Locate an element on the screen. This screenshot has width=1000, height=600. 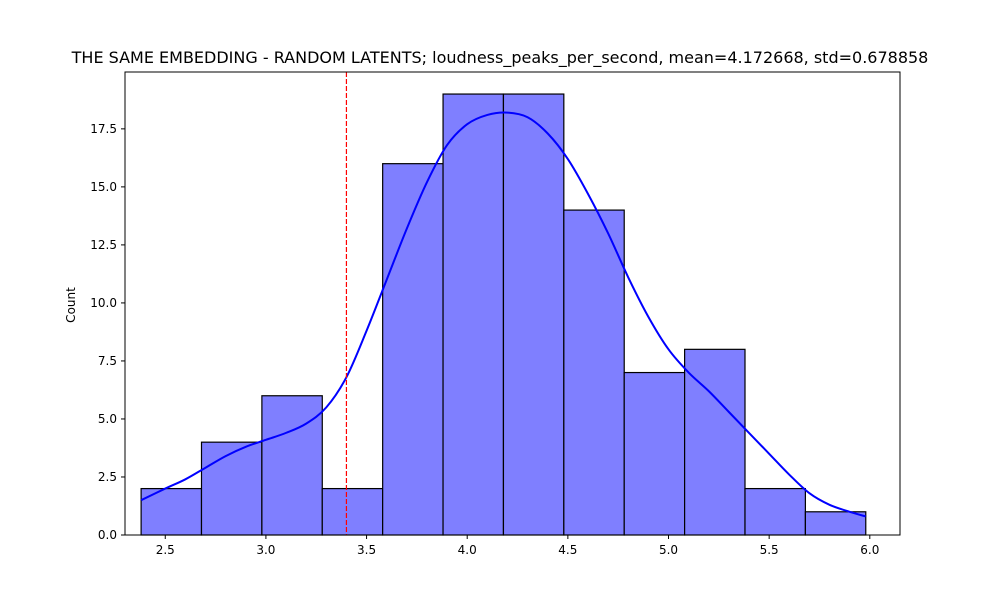
y-tick-label: 7.5 is located at coordinates (107, 361).